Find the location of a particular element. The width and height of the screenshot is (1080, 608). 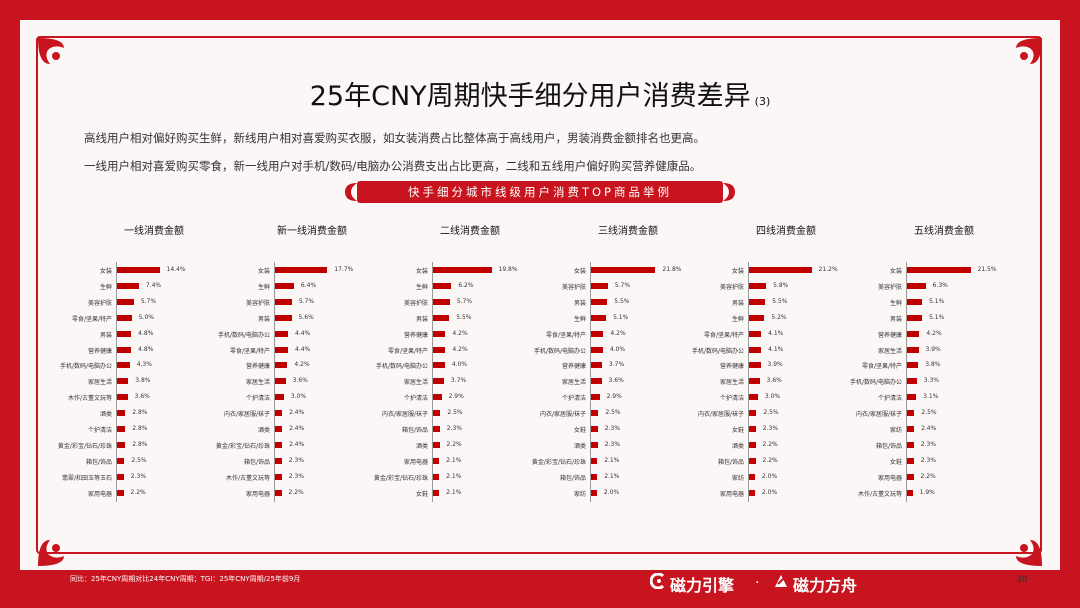

data-label: 3.9% is located at coordinates (775, 365).